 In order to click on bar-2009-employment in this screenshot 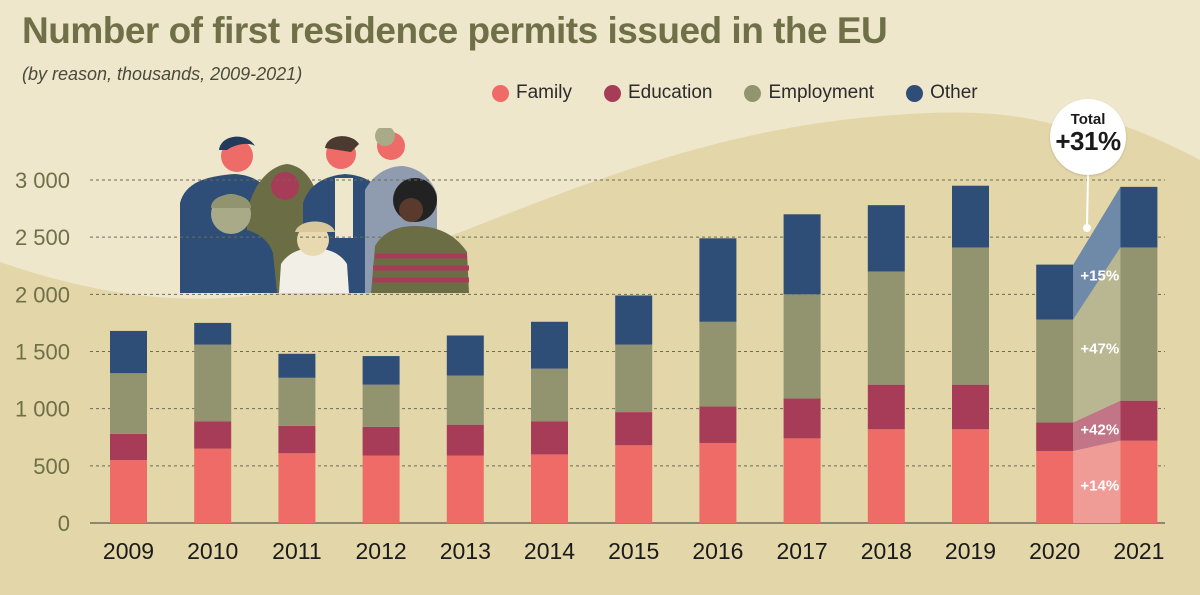, I will do `click(128, 403)`.